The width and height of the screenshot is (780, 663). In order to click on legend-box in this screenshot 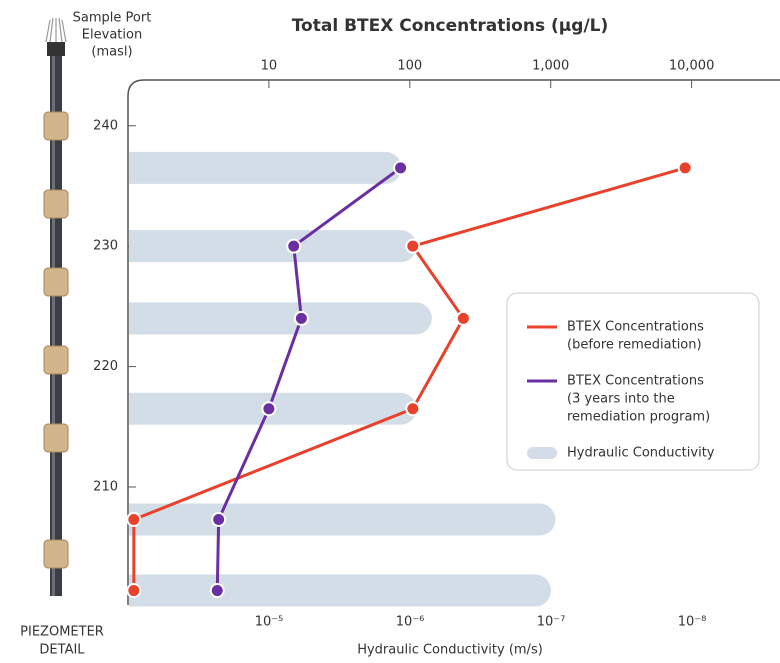, I will do `click(633, 381)`.